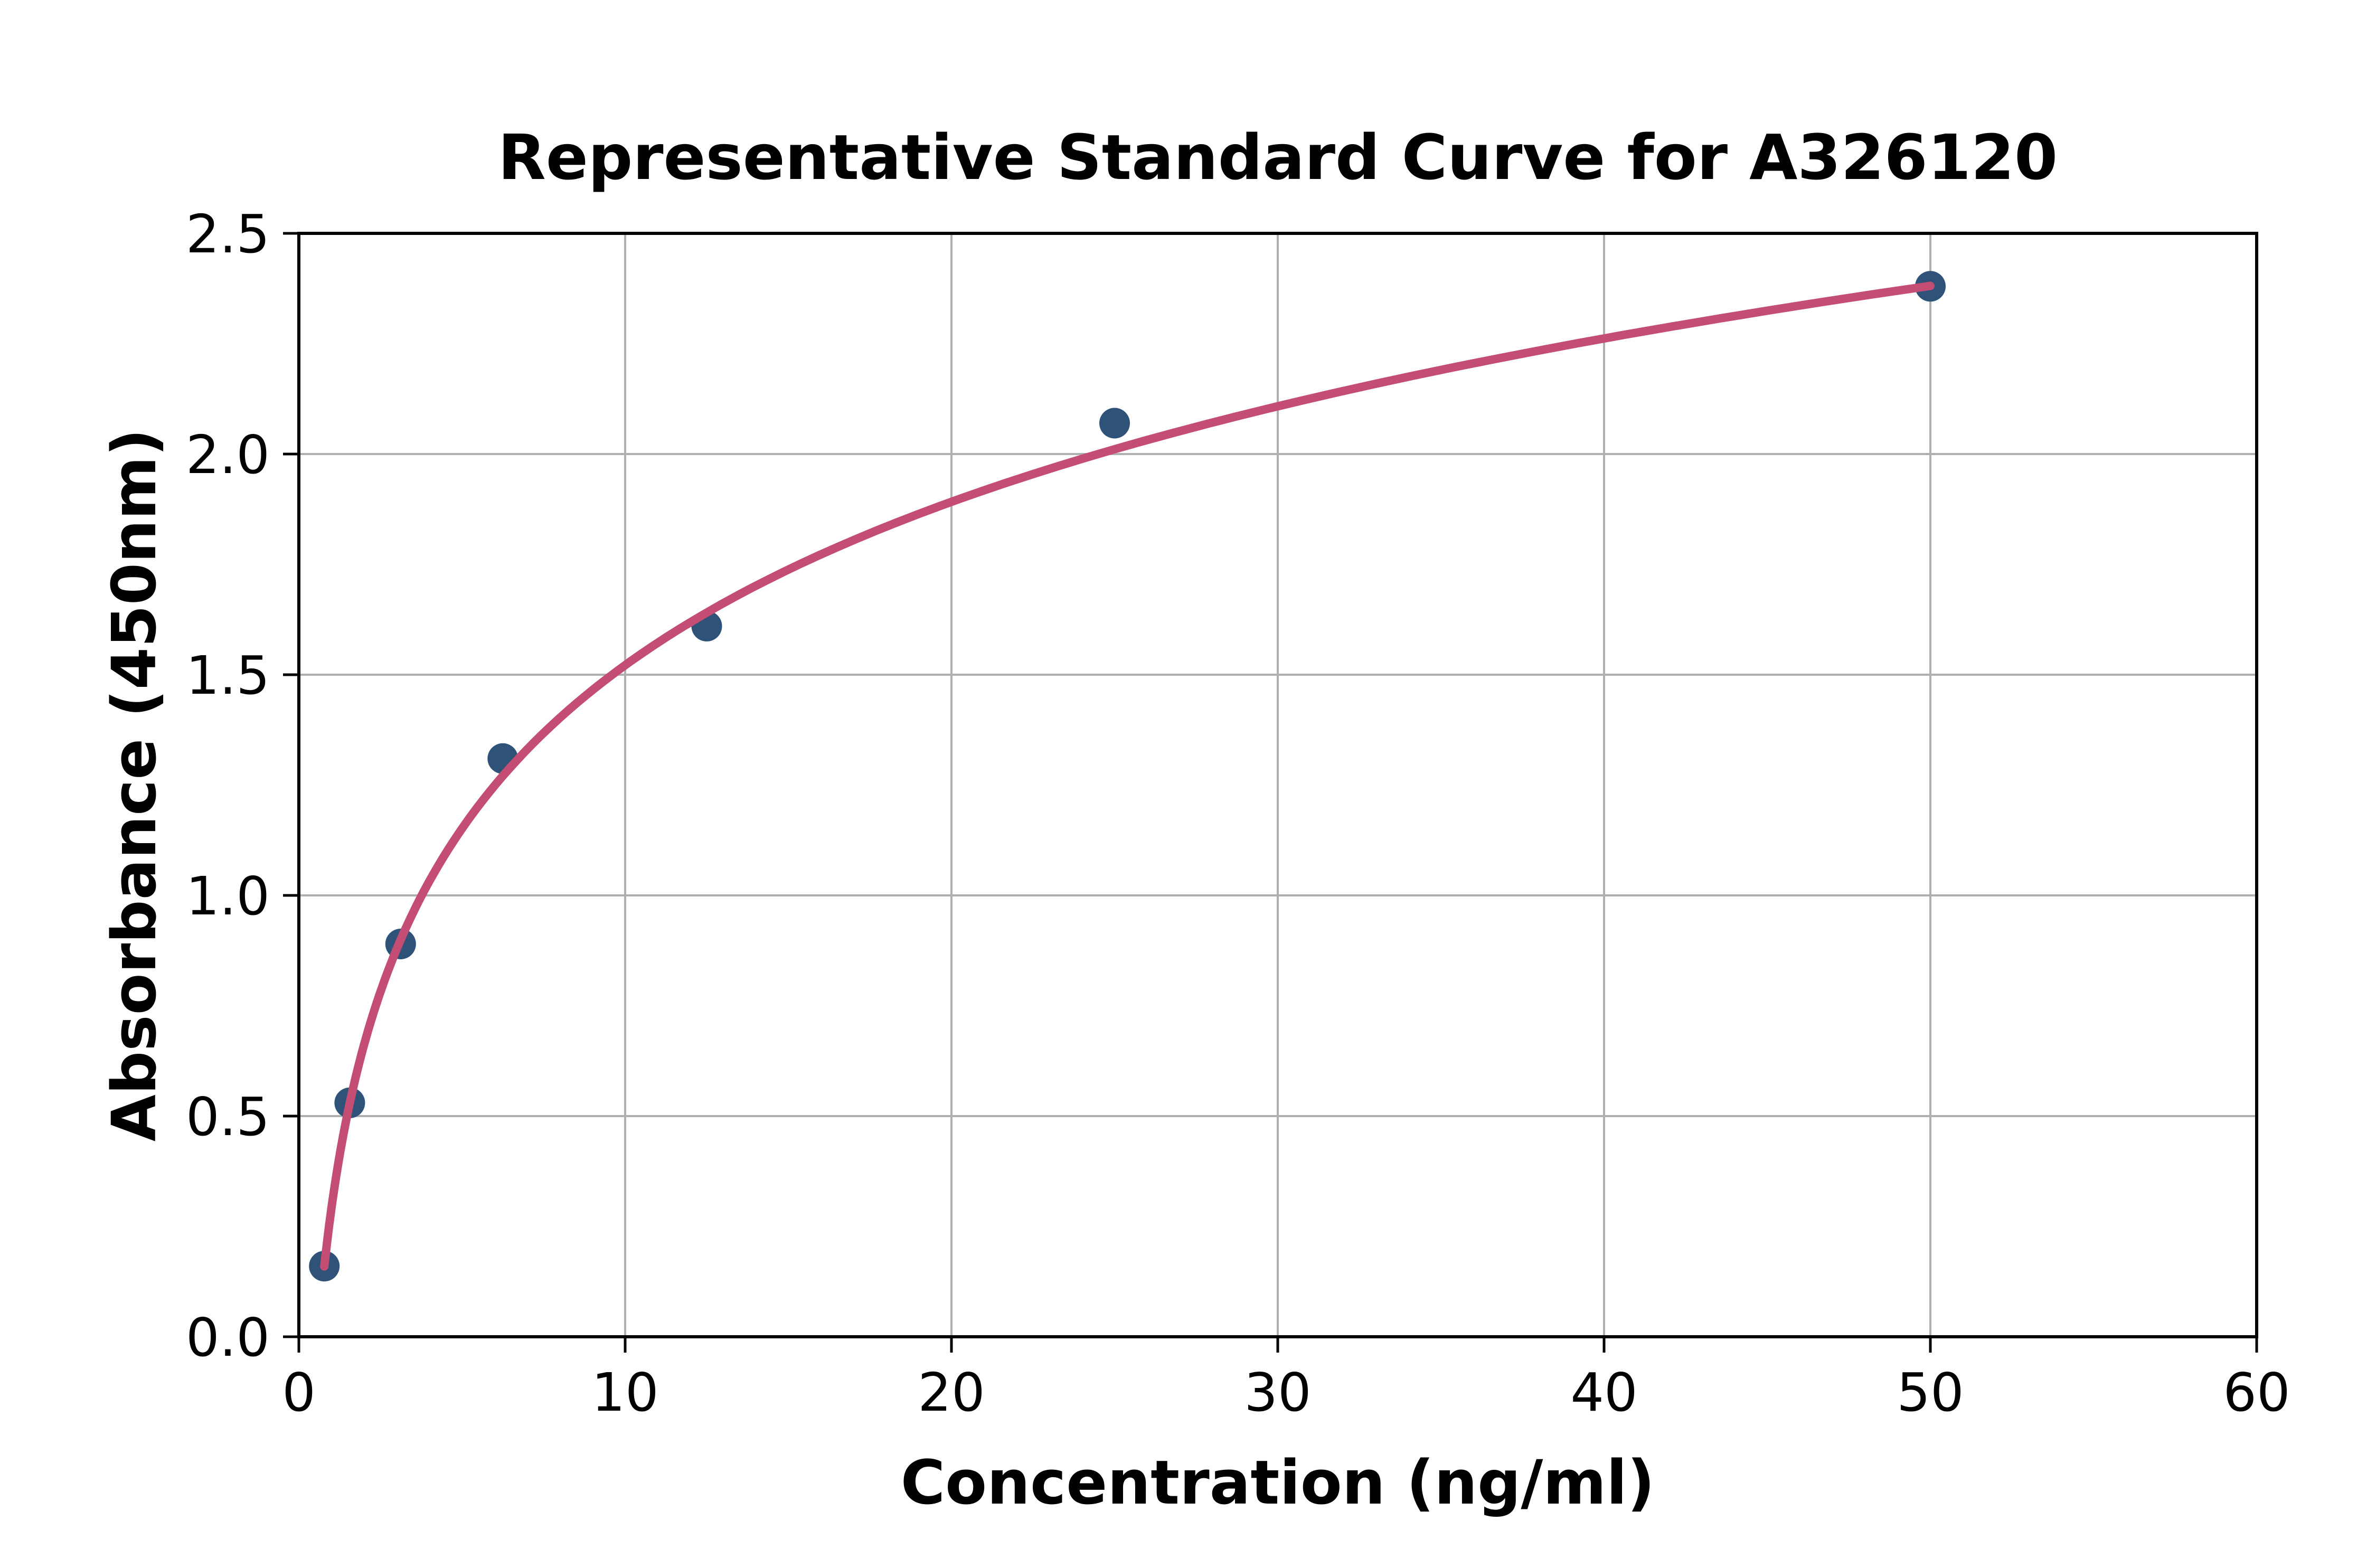 The height and width of the screenshot is (1568, 2376). What do you see at coordinates (2257, 1392) in the screenshot?
I see `x-tick-label: 60` at bounding box center [2257, 1392].